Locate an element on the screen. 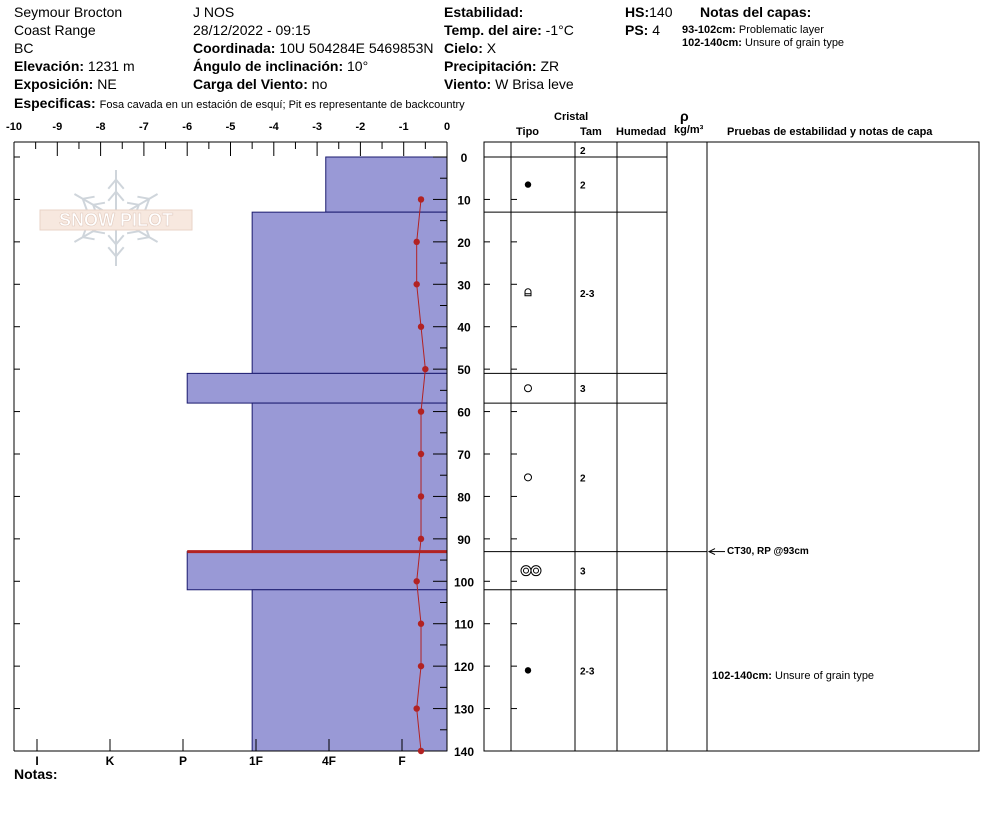  coordinate-label: Coordinada: is located at coordinates (234, 48).